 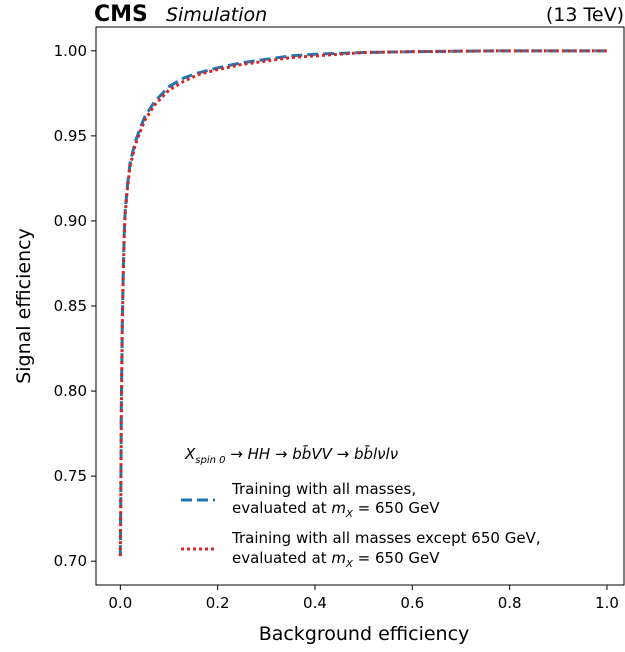 What do you see at coordinates (70, 476) in the screenshot?
I see `y-tick-label: 0.75` at bounding box center [70, 476].